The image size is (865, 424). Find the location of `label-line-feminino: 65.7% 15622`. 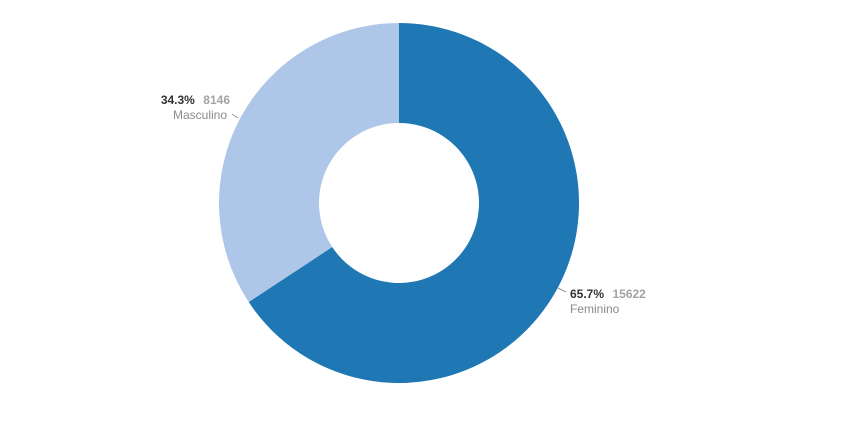

label-line-feminino: 65.7% 15622 is located at coordinates (608, 293).